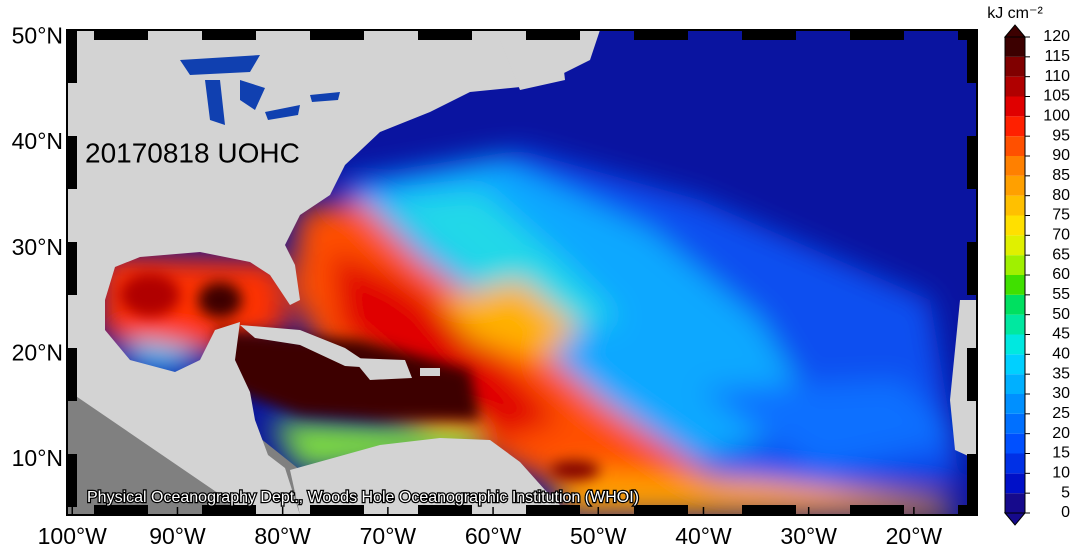 The image size is (1072, 550). Describe the element at coordinates (1061, 294) in the screenshot. I see `colorbar-tick-label: 55` at that location.